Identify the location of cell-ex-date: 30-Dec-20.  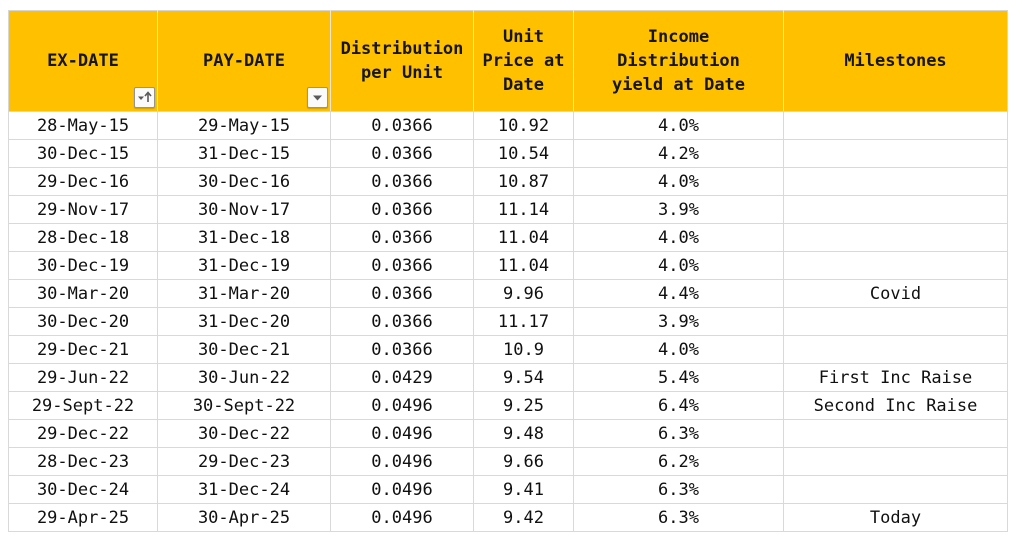
(83, 321).